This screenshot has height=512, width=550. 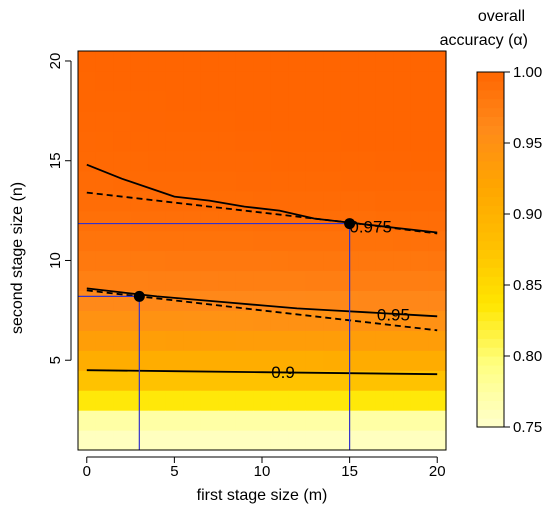 I want to click on colorbar-tick-label: 0.90, so click(x=527, y=214).